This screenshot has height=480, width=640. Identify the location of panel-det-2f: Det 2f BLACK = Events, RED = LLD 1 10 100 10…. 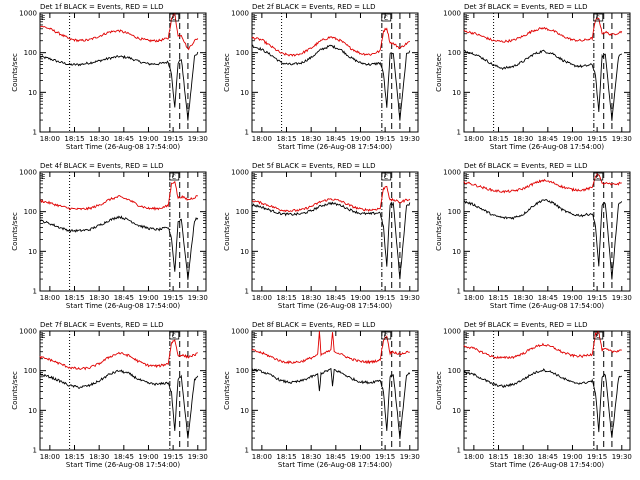
(321, 77).